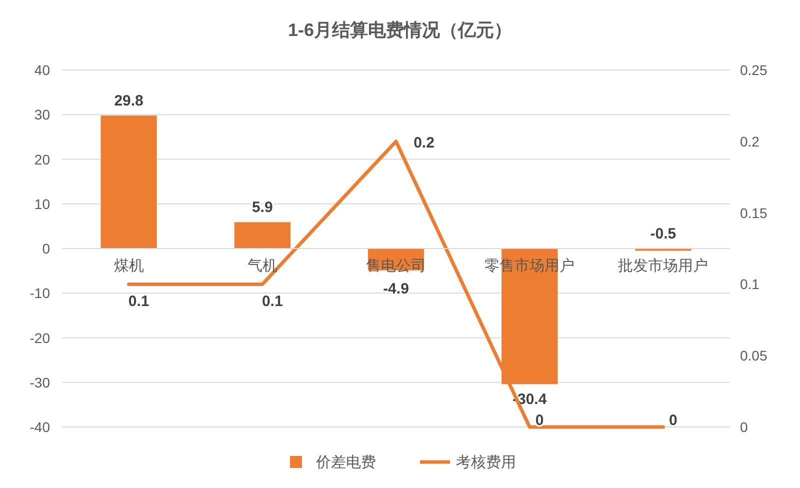 Image resolution: width=800 pixels, height=488 pixels. Describe the element at coordinates (663, 266) in the screenshot. I see `x-tick-label: 批发市场用户` at that location.